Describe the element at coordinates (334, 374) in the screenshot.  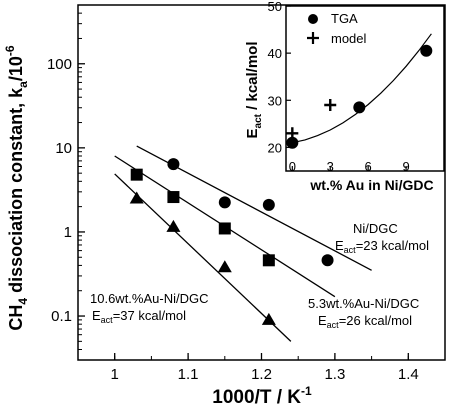
I see `main-x-tick-label: 1.3` at that location.